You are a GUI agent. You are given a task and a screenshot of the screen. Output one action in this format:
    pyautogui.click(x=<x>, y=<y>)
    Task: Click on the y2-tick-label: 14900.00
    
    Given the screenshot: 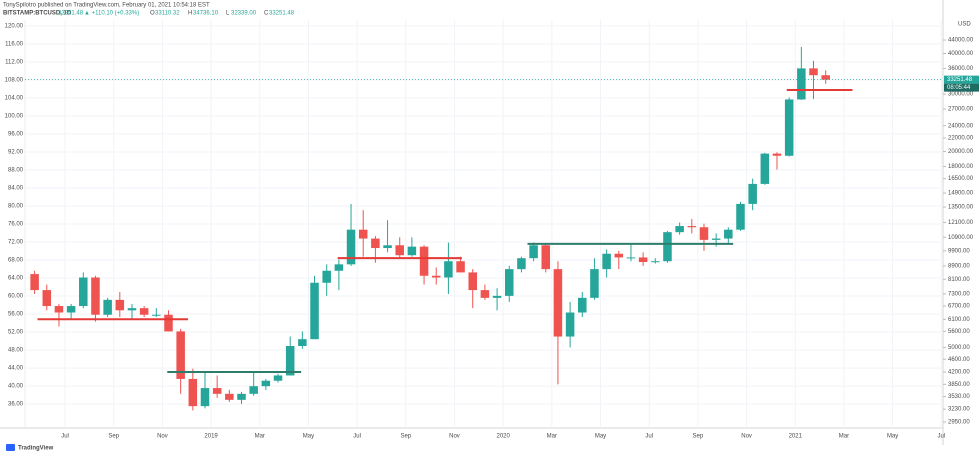 What is the action you would take?
    pyautogui.click(x=961, y=194)
    